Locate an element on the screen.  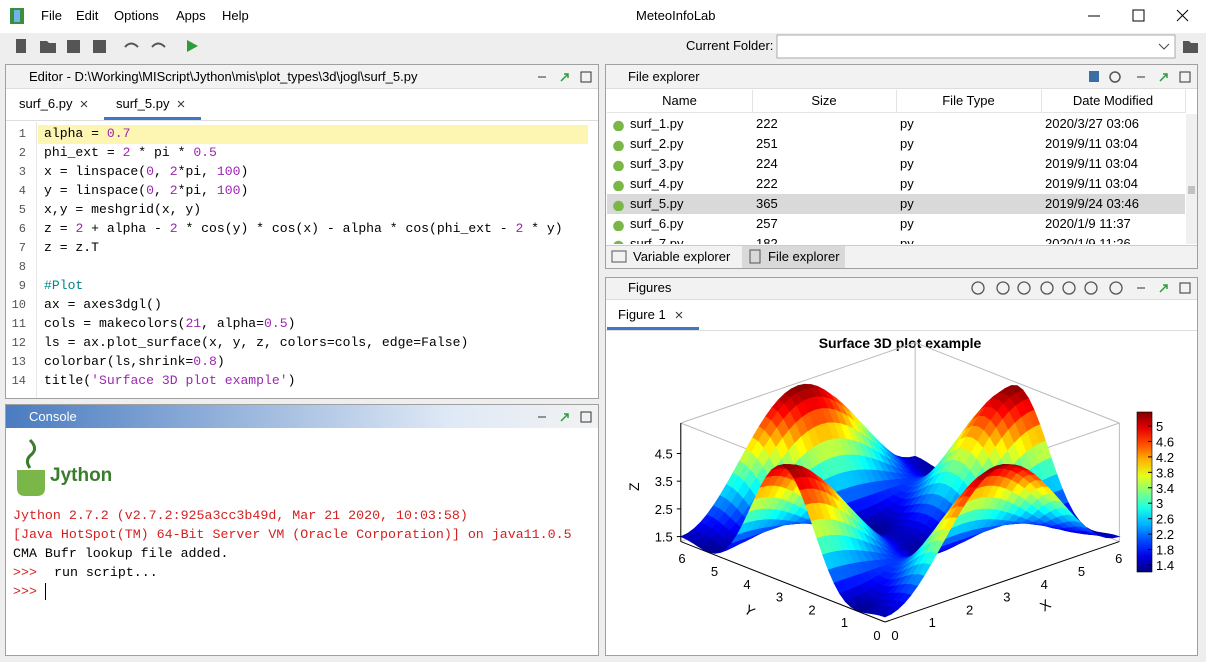
code-line: x,y = meshgrid(x, y) is located at coordinates (123, 209).